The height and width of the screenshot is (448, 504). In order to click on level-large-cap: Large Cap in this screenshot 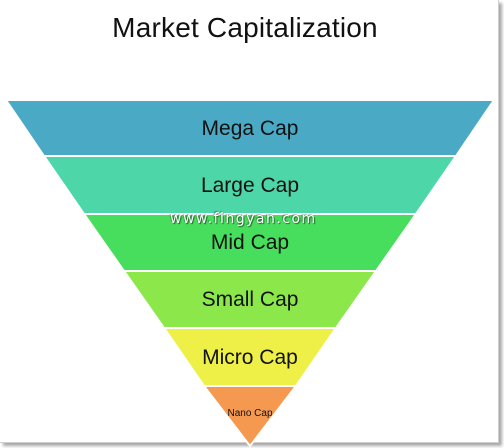, I will do `click(250, 185)`.